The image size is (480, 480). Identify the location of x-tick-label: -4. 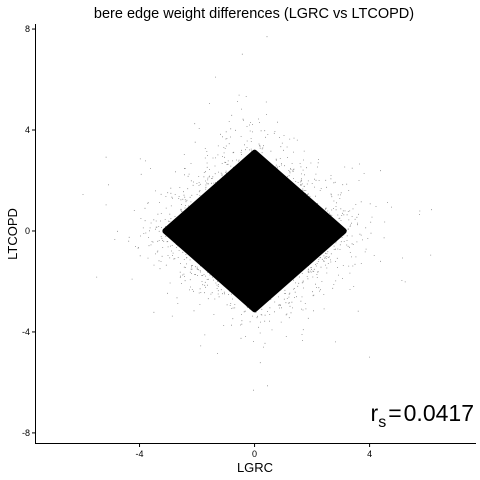
(140, 454).